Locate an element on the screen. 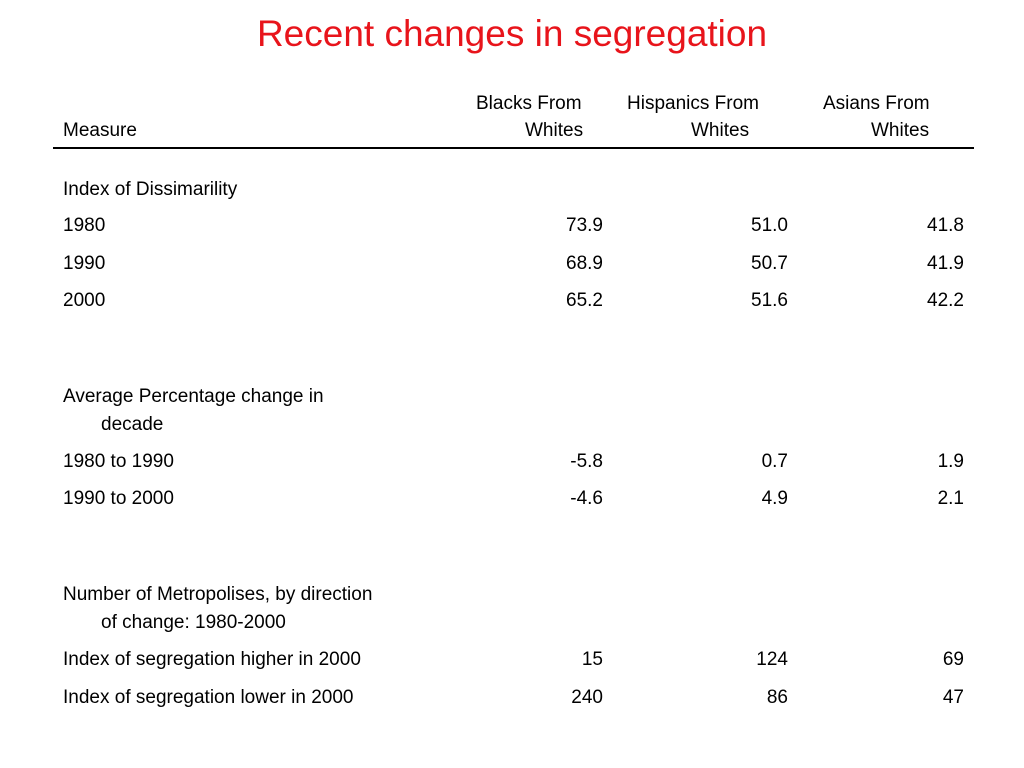  cell-blacks: 15 is located at coordinates (592, 659).